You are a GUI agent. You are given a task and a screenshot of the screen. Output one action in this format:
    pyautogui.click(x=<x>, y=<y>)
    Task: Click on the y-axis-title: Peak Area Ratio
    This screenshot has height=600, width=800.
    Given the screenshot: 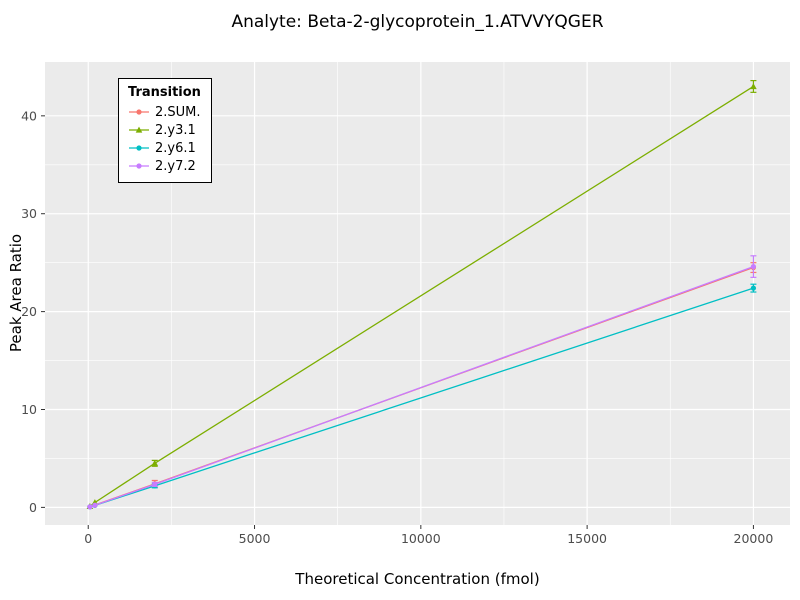 What is the action you would take?
    pyautogui.click(x=16, y=293)
    